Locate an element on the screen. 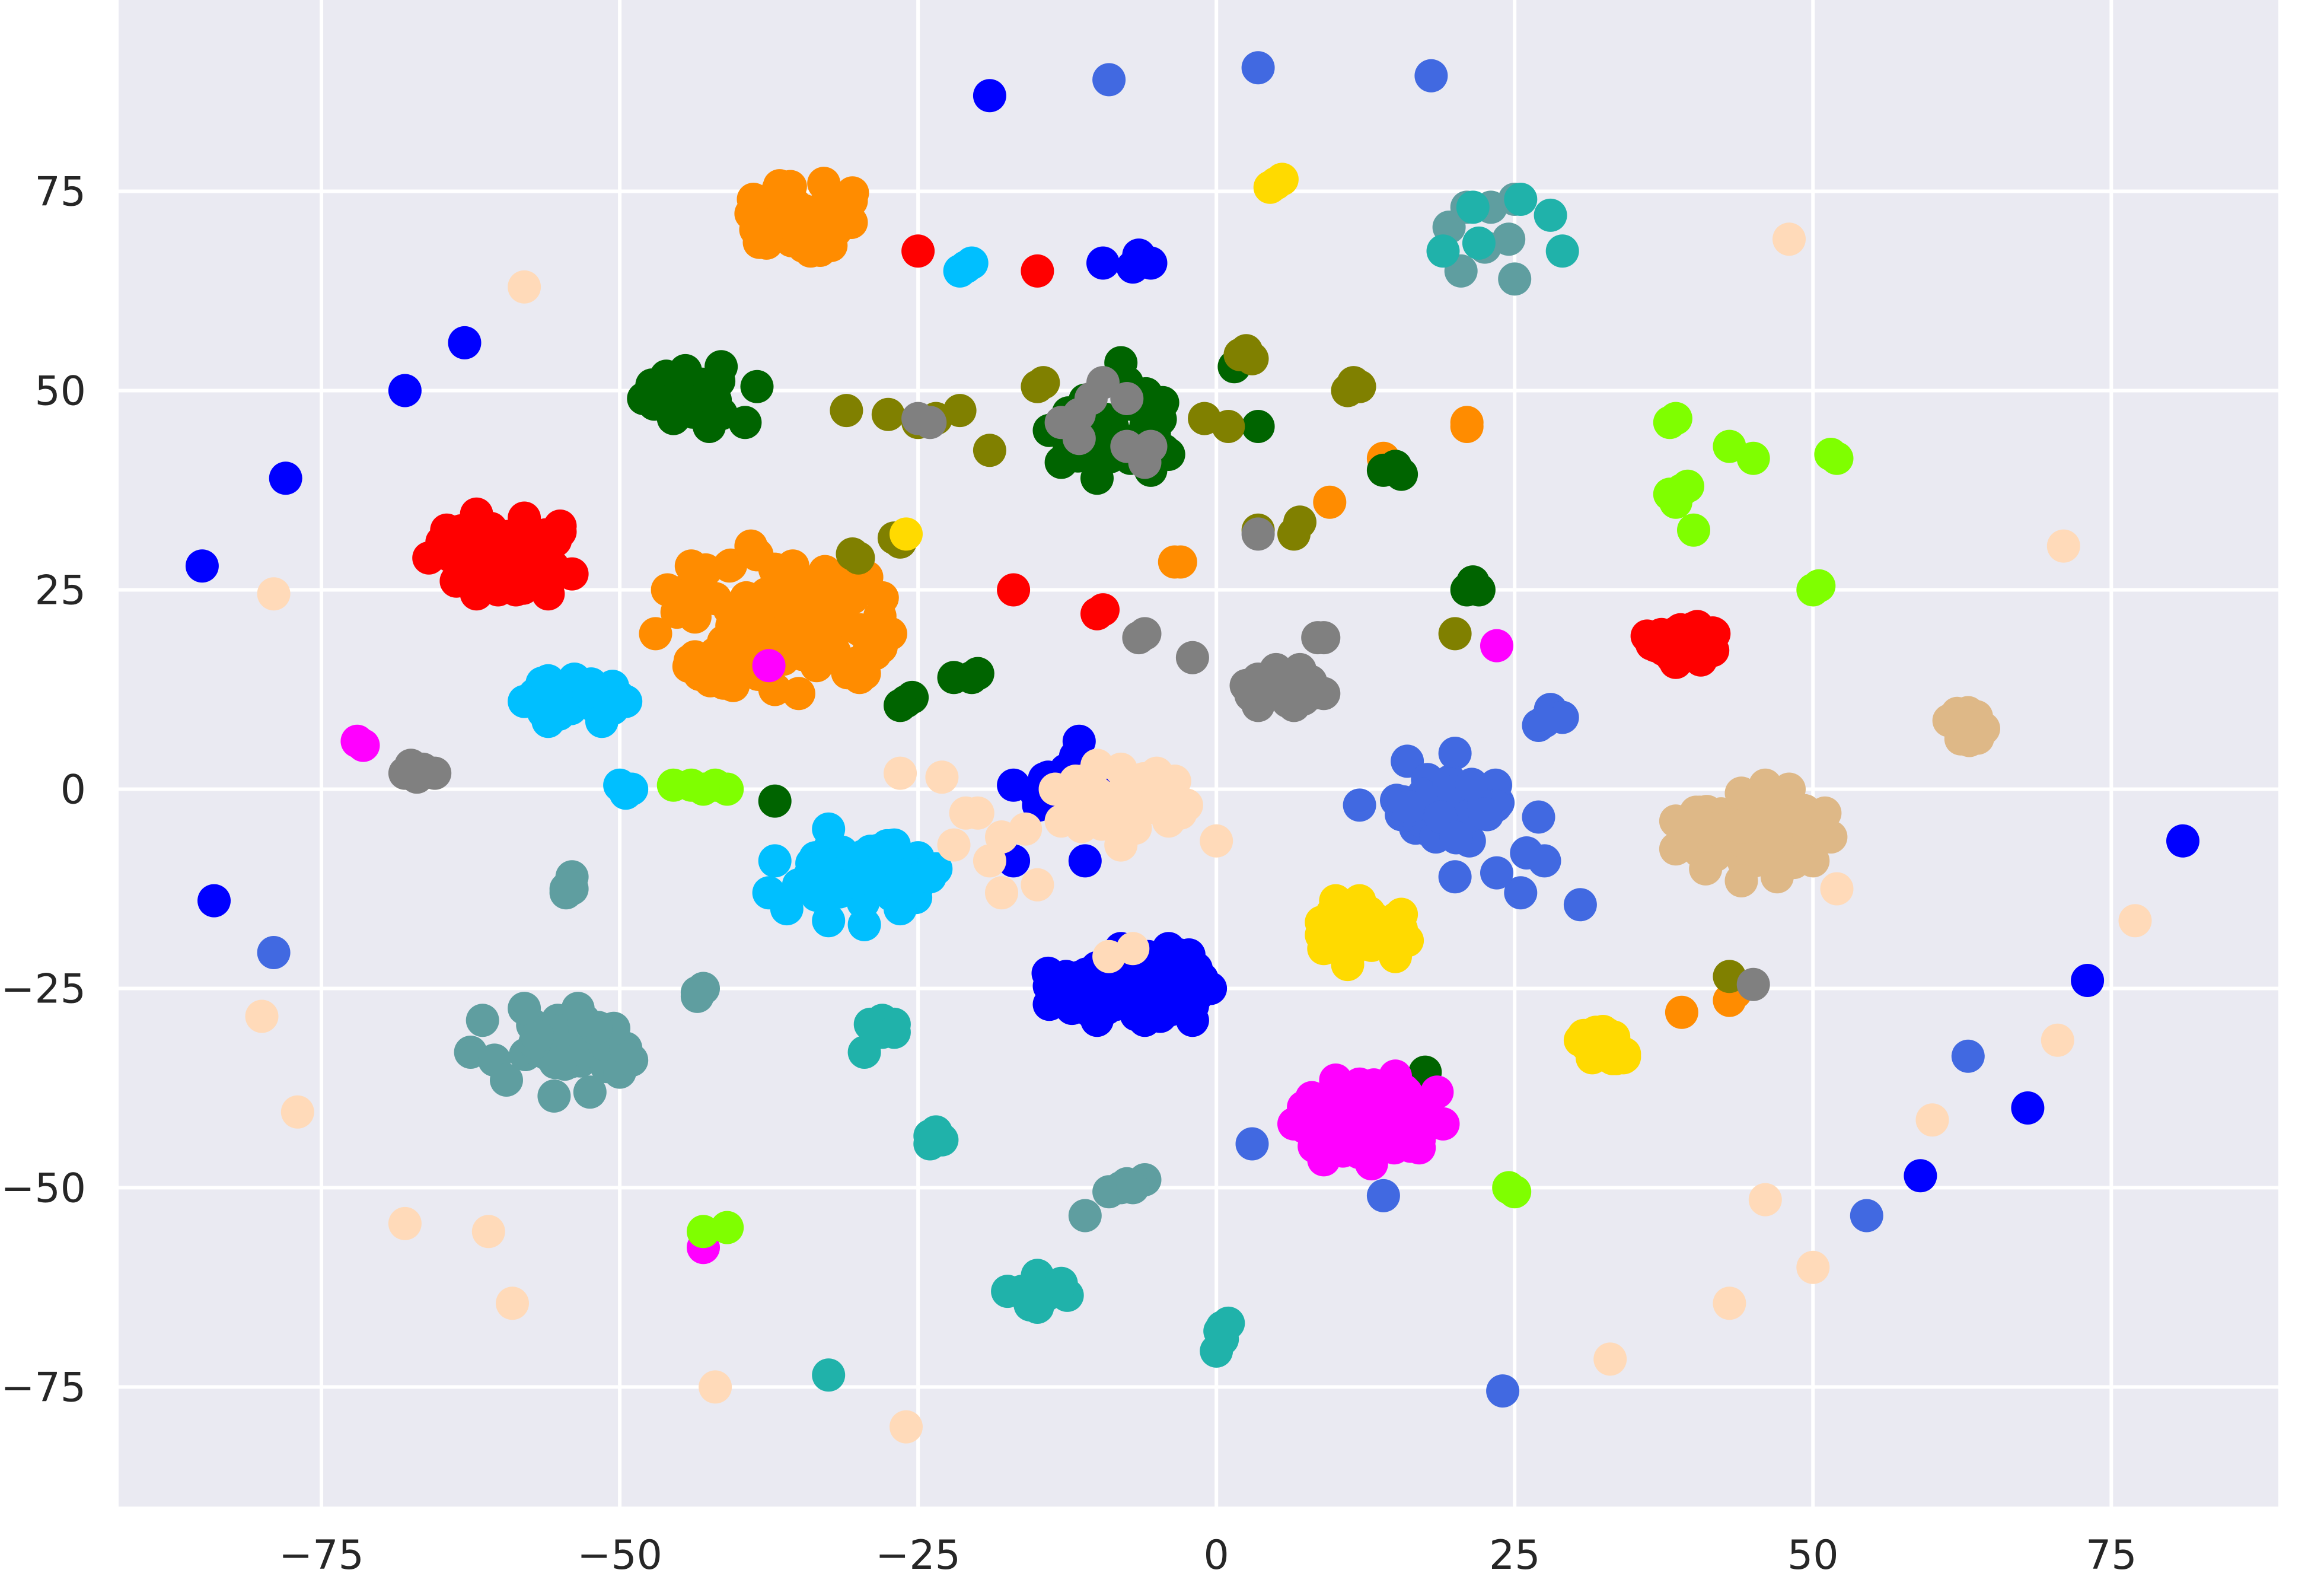  y-tick-label: −75 is located at coordinates (43, 1387).